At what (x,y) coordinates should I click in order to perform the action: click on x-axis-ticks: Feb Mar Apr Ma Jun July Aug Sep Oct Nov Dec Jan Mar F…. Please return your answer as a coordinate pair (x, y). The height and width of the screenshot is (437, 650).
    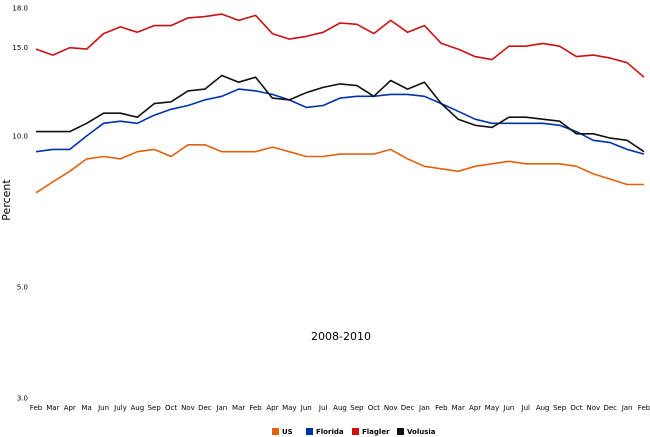
    Looking at the image, I should click on (340, 408).